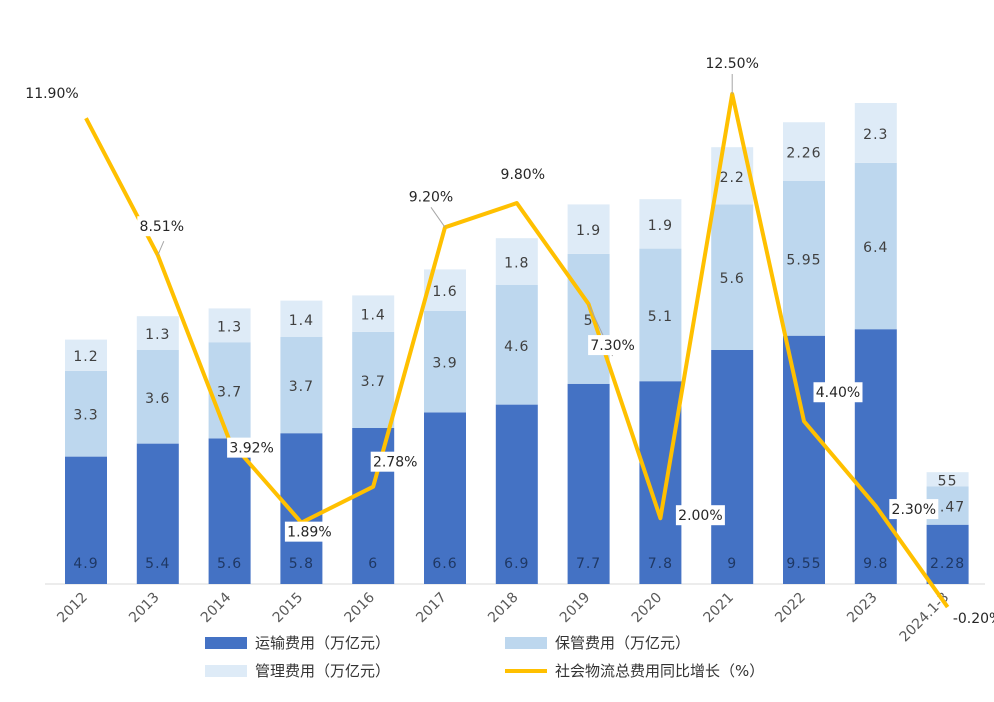  What do you see at coordinates (72, 608) in the screenshot?
I see `x-tick-label-0: 2012` at bounding box center [72, 608].